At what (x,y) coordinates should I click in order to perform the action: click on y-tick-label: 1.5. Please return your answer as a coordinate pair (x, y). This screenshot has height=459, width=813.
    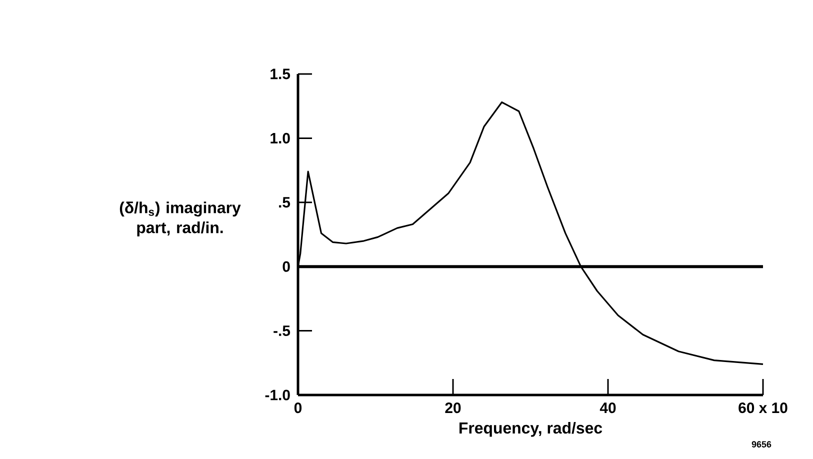
    Looking at the image, I should click on (280, 74).